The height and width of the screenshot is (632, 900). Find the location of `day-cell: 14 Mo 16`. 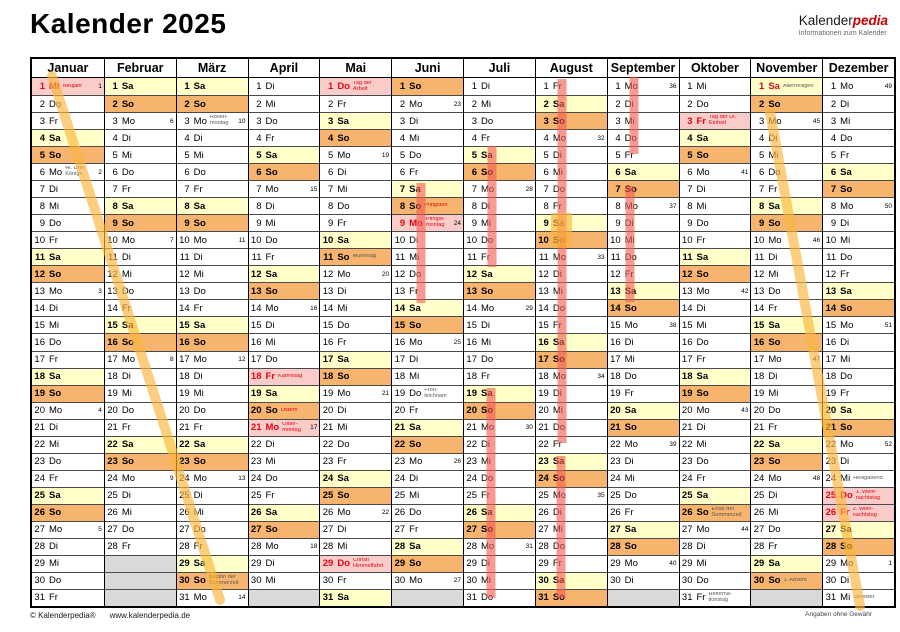

day-cell: 14 Mo 16 is located at coordinates (284, 307).